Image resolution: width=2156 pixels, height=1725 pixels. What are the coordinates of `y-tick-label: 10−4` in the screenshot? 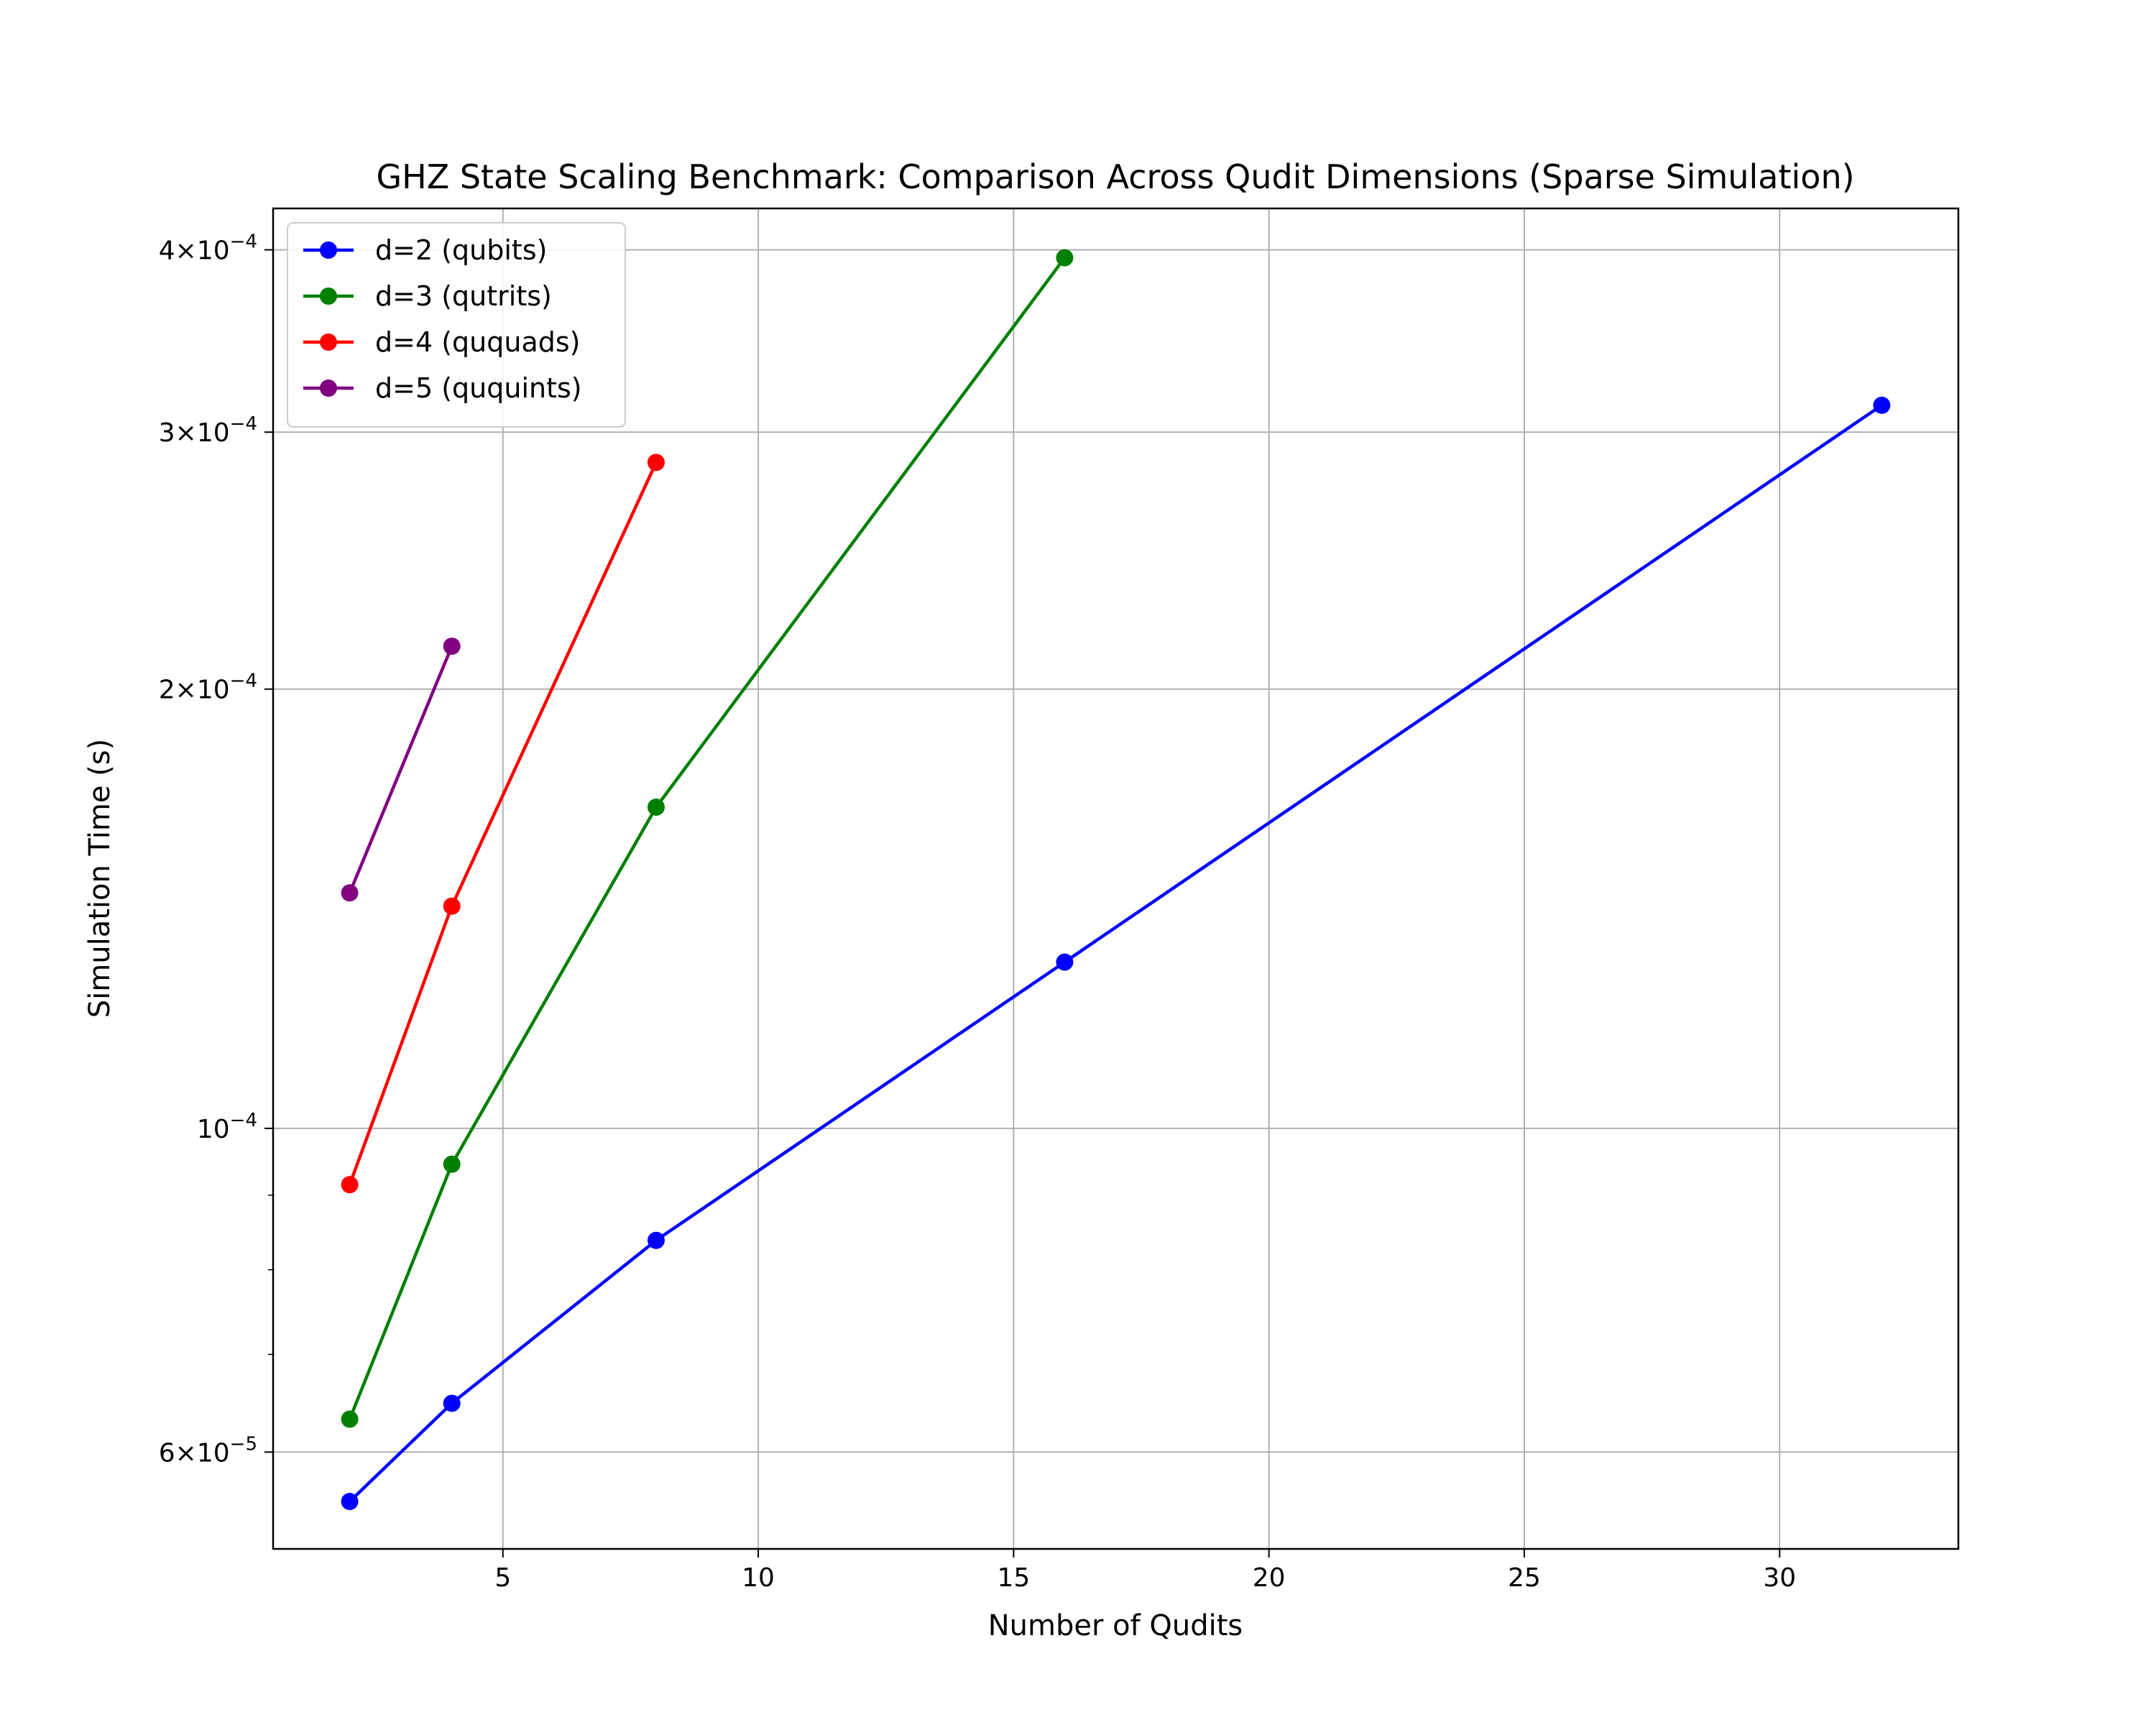 It's located at (227, 1127).